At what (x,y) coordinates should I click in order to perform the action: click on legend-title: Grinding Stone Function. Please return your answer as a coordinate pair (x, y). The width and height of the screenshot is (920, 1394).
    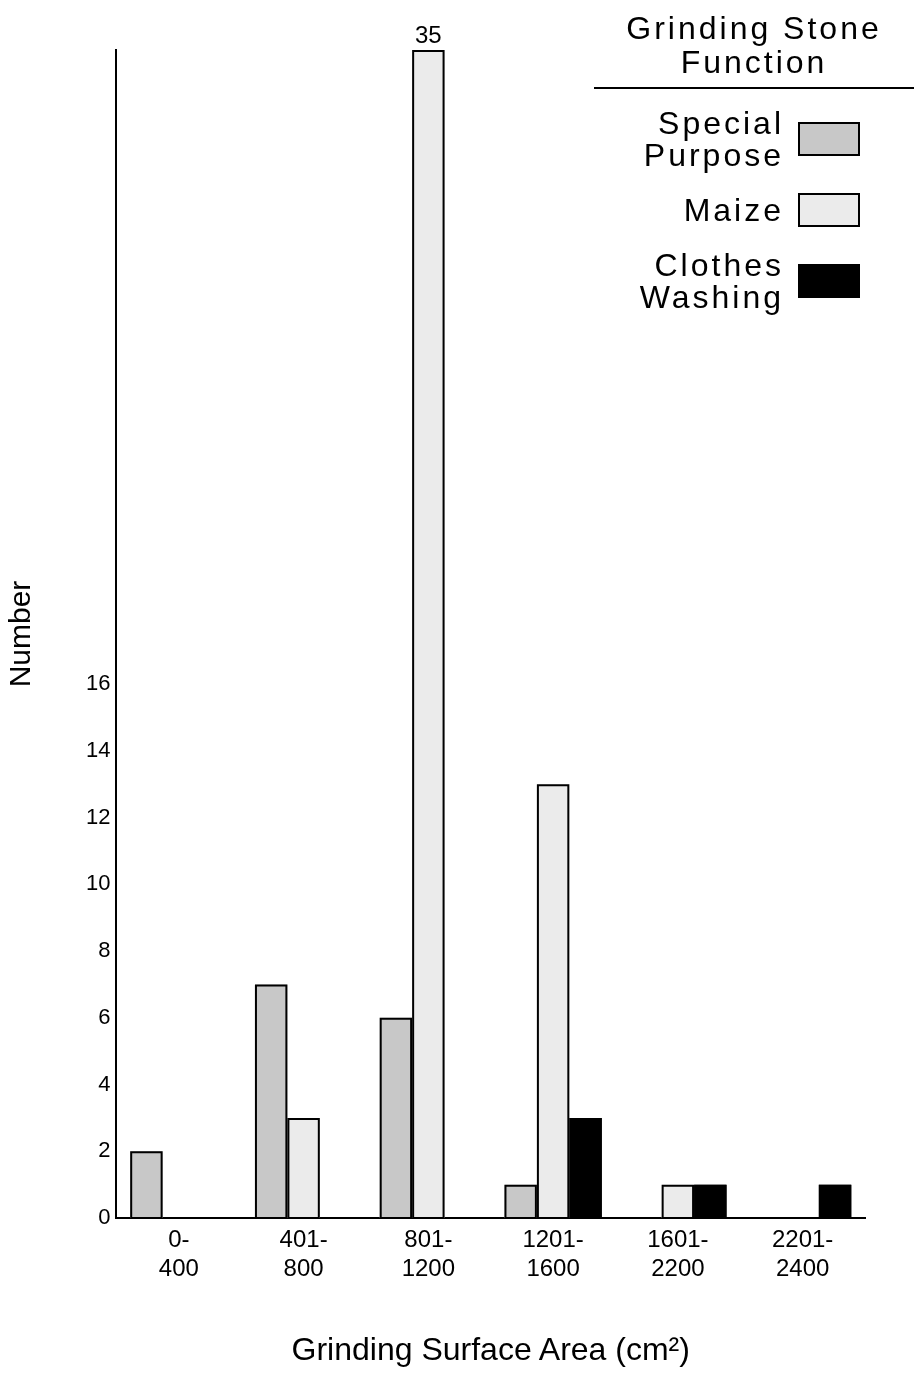
    Looking at the image, I should click on (754, 46).